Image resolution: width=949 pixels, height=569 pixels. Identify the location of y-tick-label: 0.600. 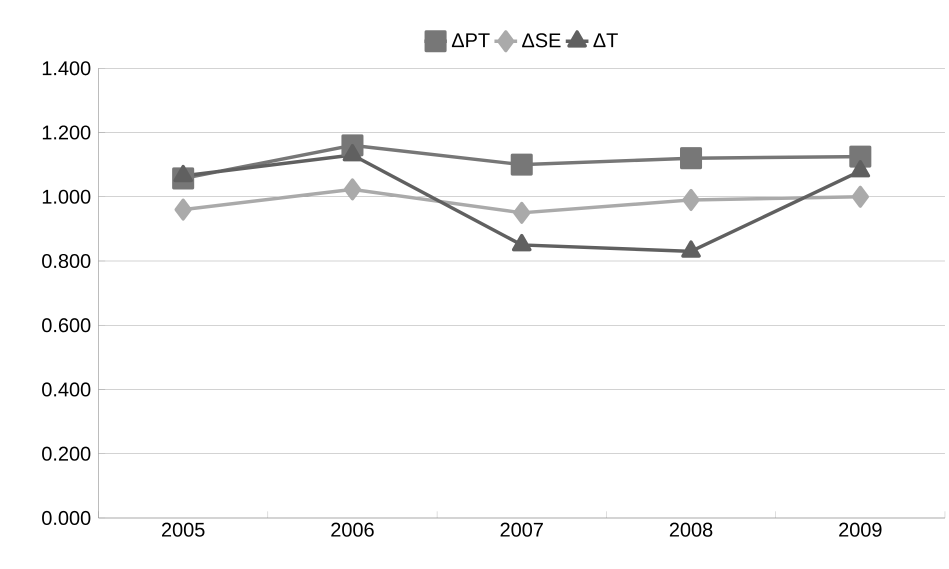
(66, 325).